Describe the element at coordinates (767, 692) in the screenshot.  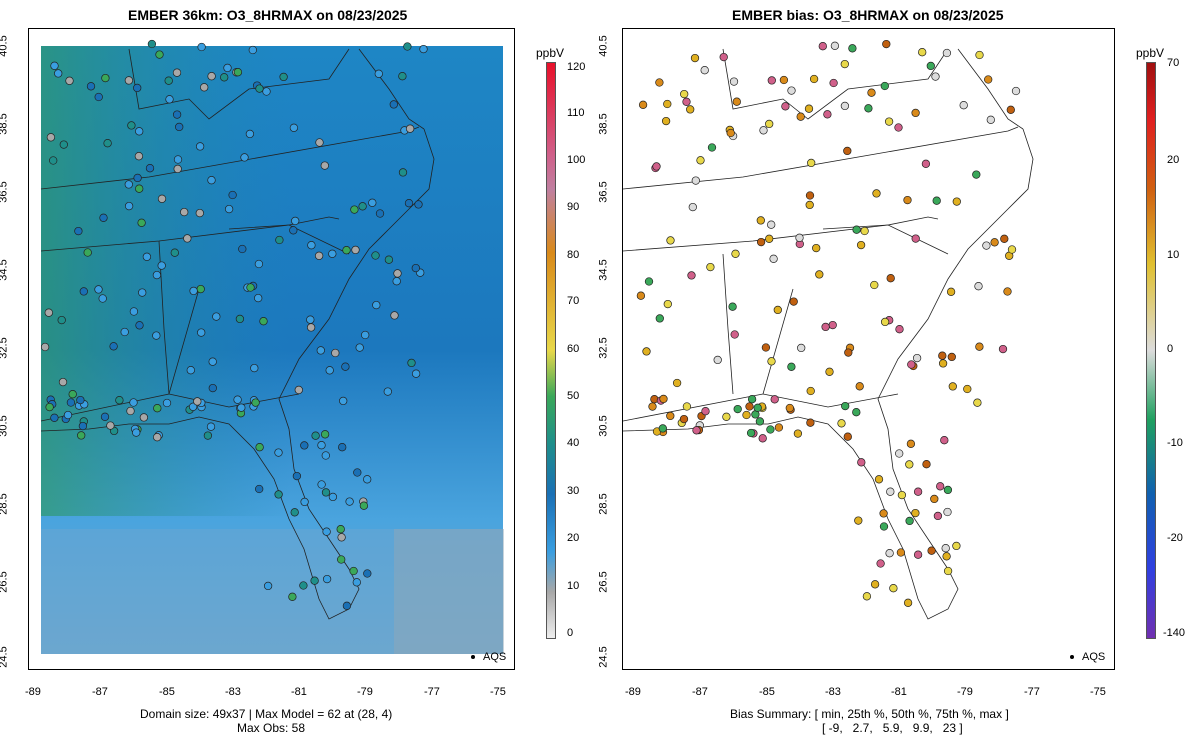
I see `lon-tick: -85` at that location.